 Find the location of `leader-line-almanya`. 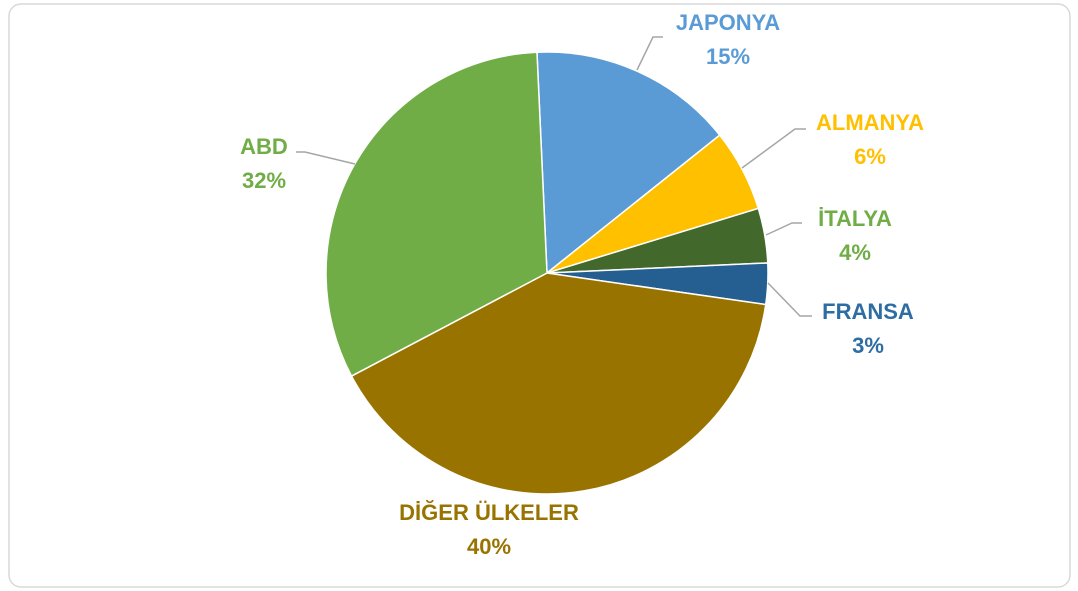

leader-line-almanya is located at coordinates (773, 148).